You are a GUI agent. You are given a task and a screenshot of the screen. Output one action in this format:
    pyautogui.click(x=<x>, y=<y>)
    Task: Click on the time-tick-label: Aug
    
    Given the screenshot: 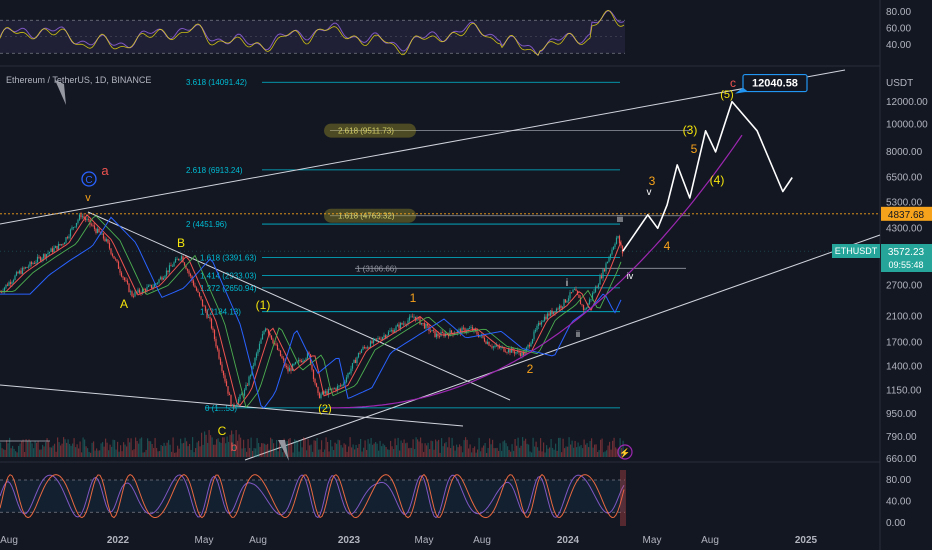 What is the action you would take?
    pyautogui.click(x=9, y=540)
    